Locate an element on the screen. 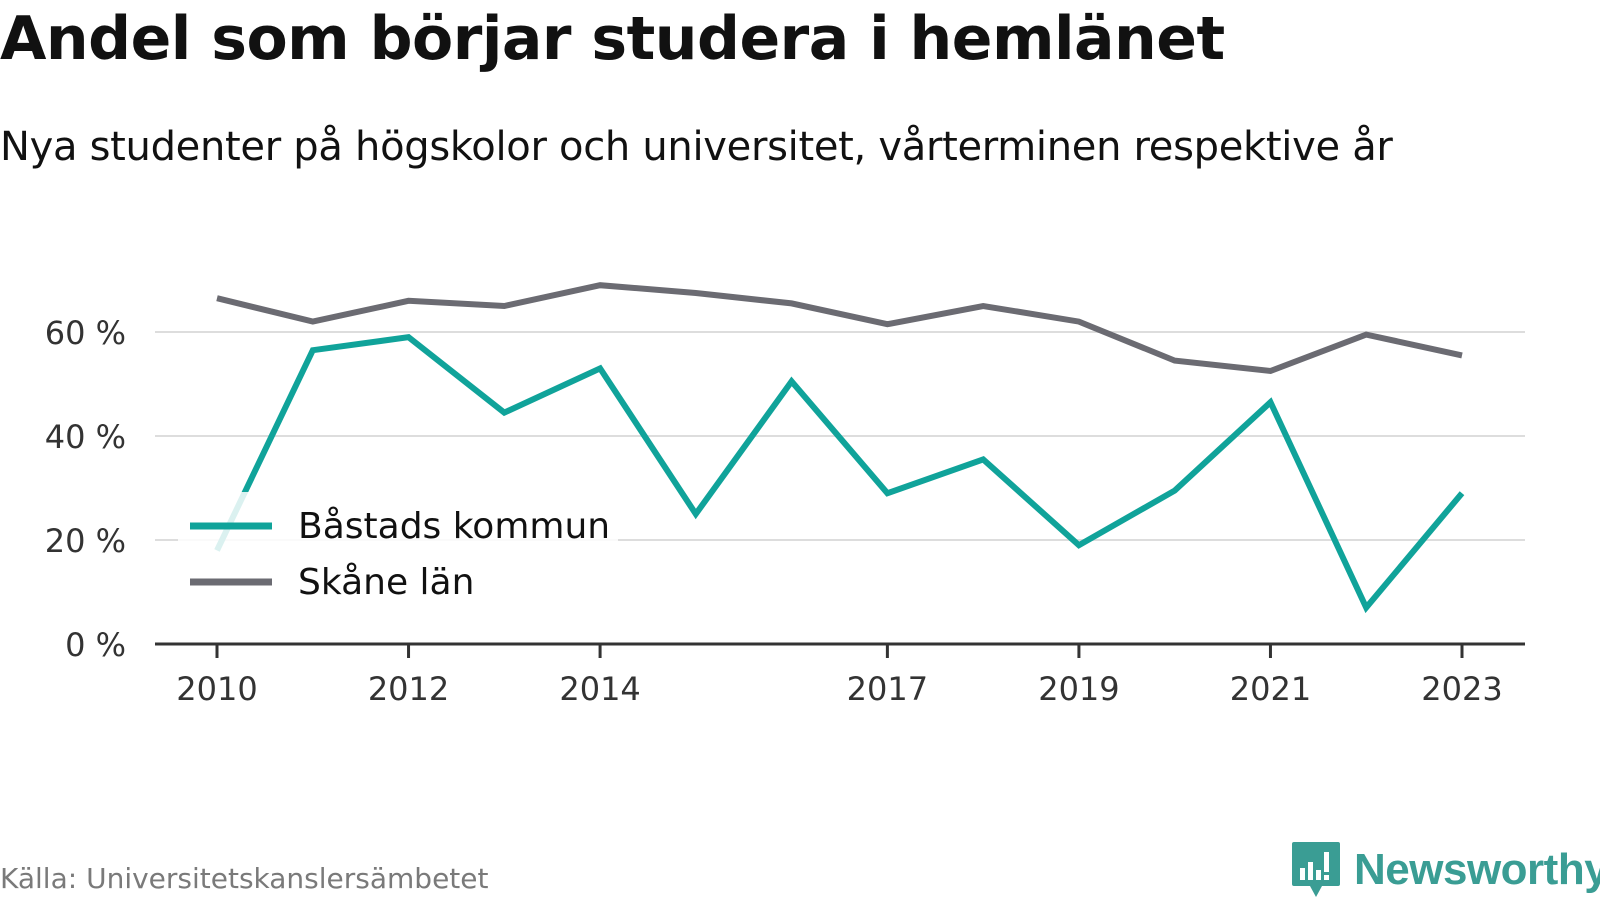 Image resolution: width=1600 pixels, height=900 pixels. legend-label: Skåne län is located at coordinates (386, 582).